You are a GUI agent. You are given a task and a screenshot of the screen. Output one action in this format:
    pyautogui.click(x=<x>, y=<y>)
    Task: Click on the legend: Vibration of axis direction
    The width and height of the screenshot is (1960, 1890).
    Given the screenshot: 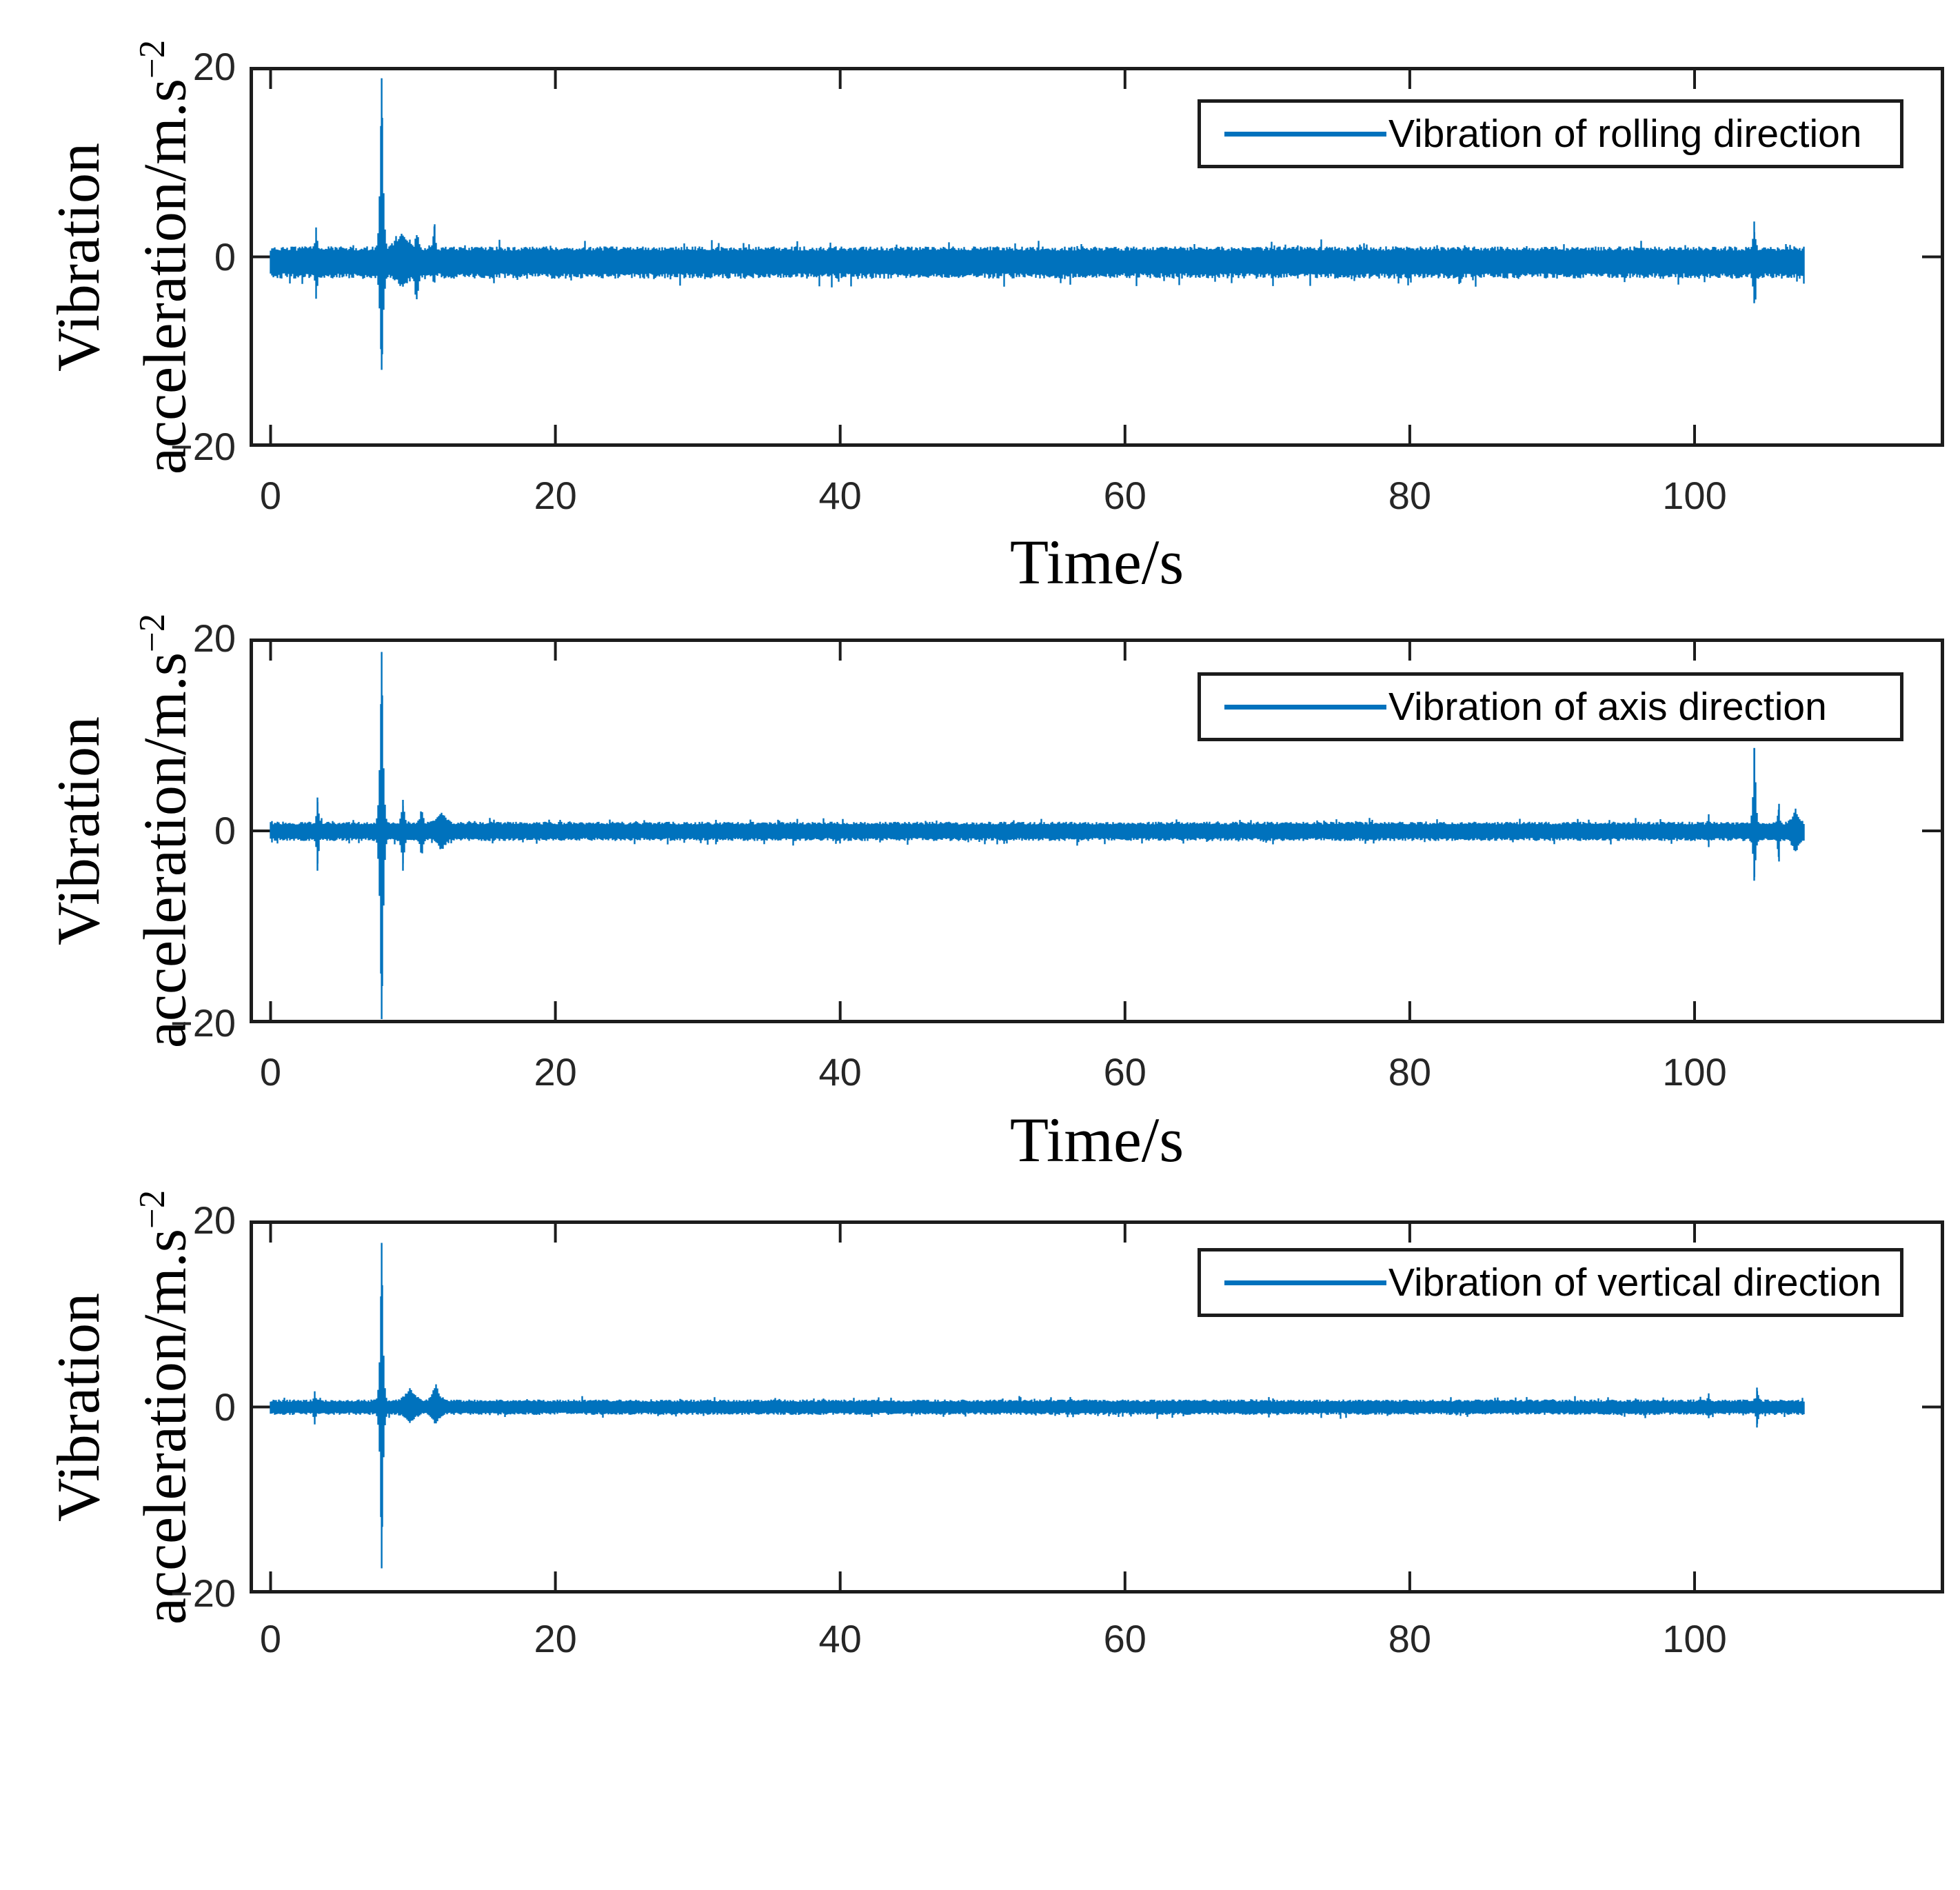 What is the action you would take?
    pyautogui.click(x=1551, y=706)
    